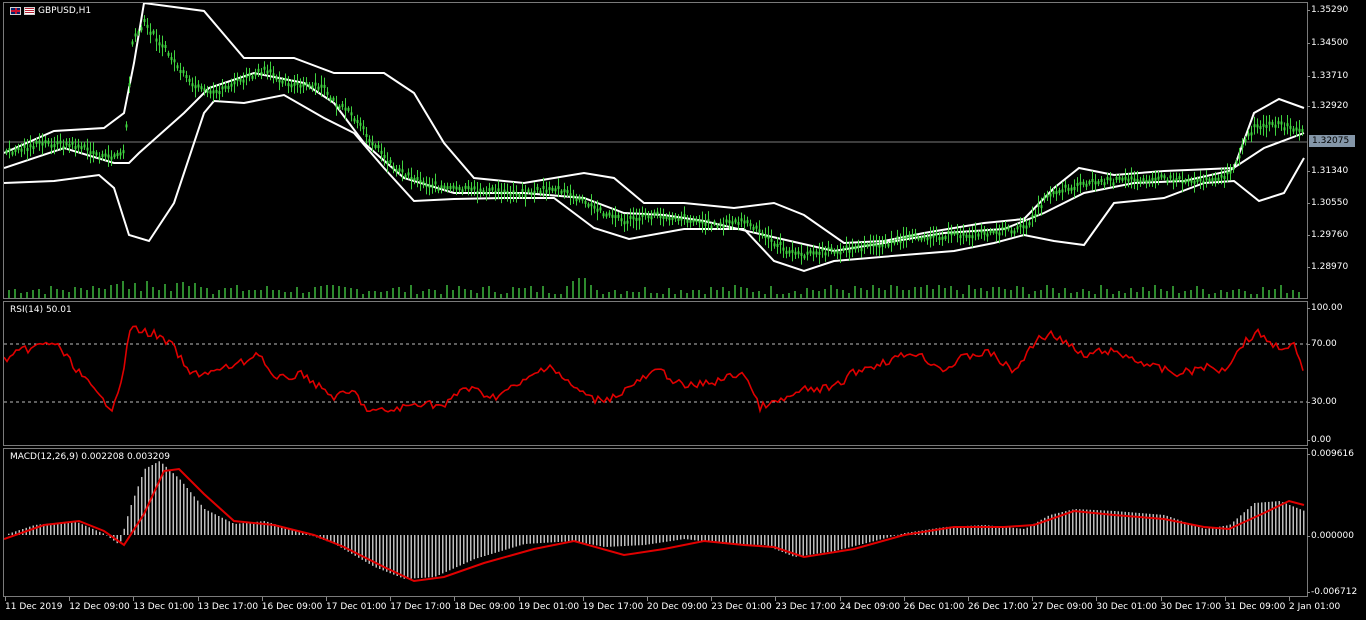 The width and height of the screenshot is (1366, 620). What do you see at coordinates (29, 10) in the screenshot?
I see `us-flag-icon` at bounding box center [29, 10].